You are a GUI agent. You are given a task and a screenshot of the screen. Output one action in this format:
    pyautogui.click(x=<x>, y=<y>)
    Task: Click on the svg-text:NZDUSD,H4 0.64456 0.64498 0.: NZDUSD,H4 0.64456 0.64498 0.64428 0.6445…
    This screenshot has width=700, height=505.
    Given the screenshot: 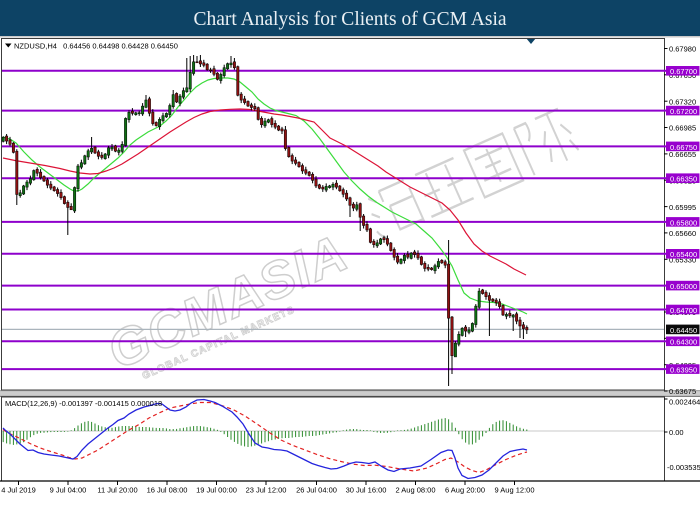 What is the action you would take?
    pyautogui.click(x=96, y=46)
    